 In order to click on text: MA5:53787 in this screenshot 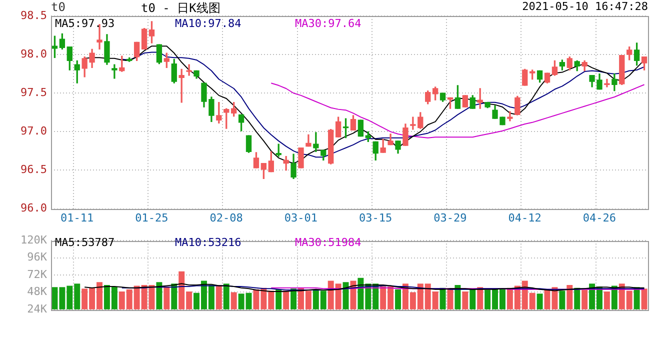, I will do `click(85, 242)`.